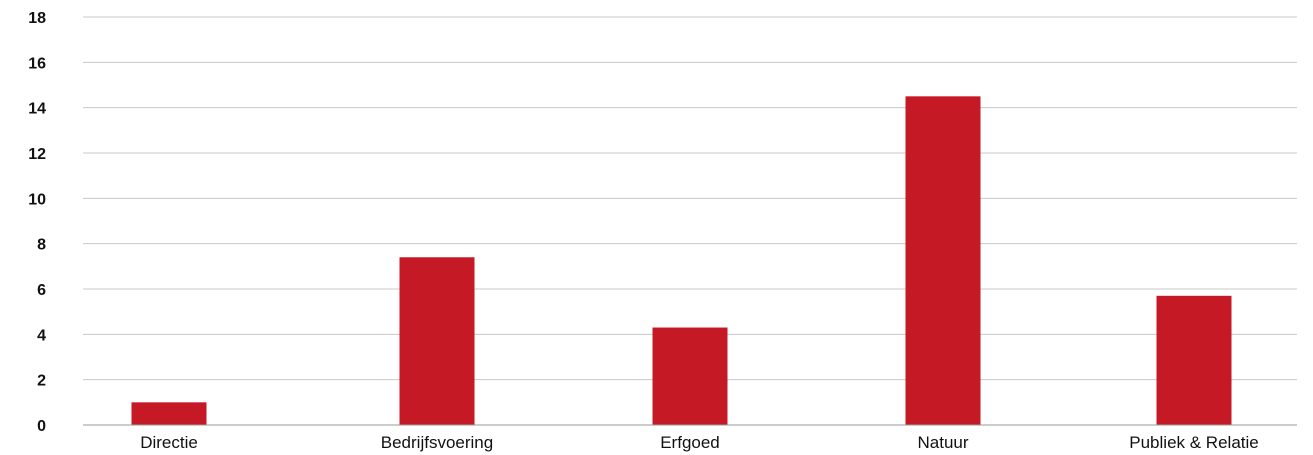 The height and width of the screenshot is (455, 1313). Describe the element at coordinates (37, 18) in the screenshot. I see `y-tick-label: 18` at that location.